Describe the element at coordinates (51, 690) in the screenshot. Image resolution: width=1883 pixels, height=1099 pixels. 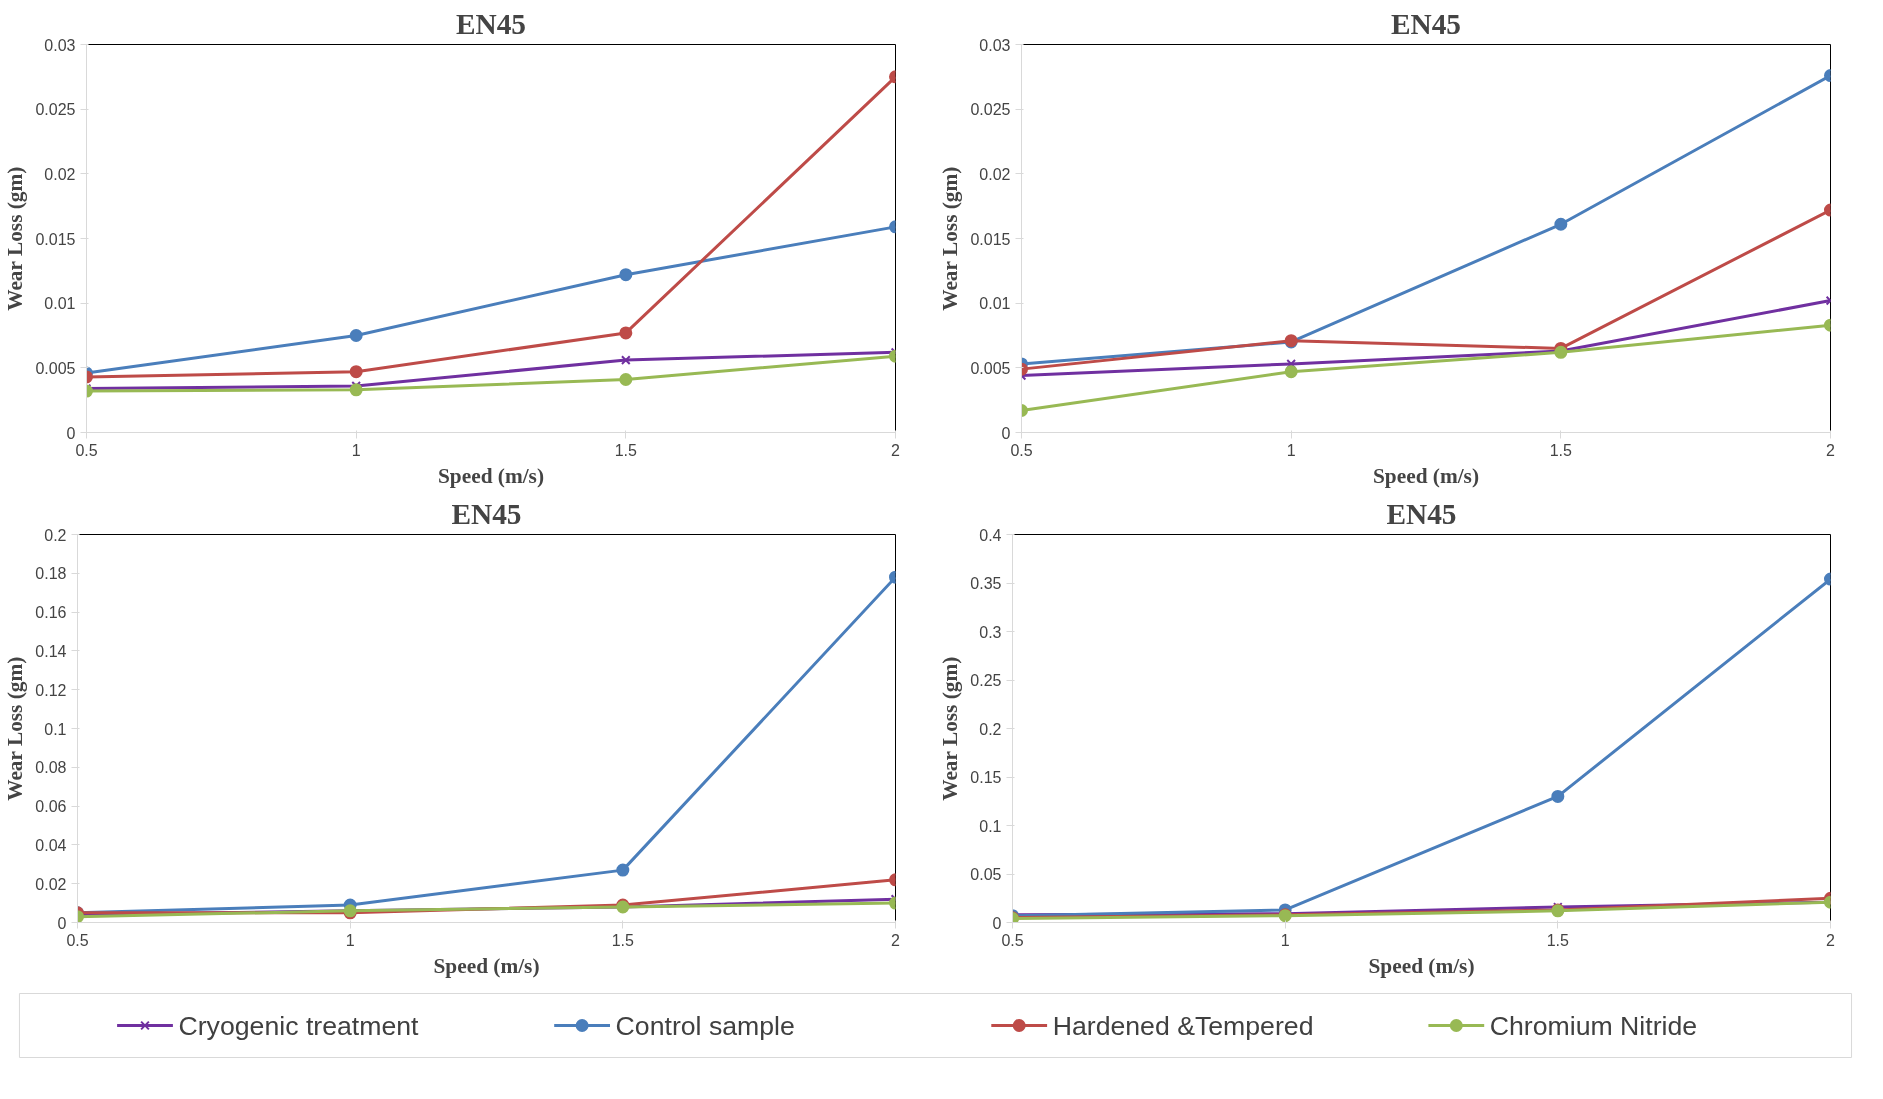
I see `y-tick-label: 0.12` at that location.